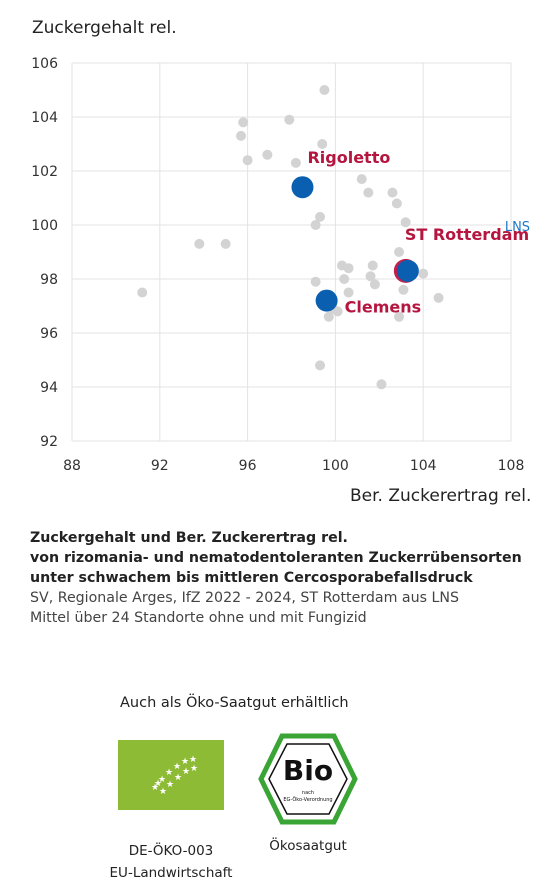  What do you see at coordinates (44, 253) in the screenshot?
I see `y-tick-labels: 92 94 96 98 100 102 104 106` at bounding box center [44, 253].